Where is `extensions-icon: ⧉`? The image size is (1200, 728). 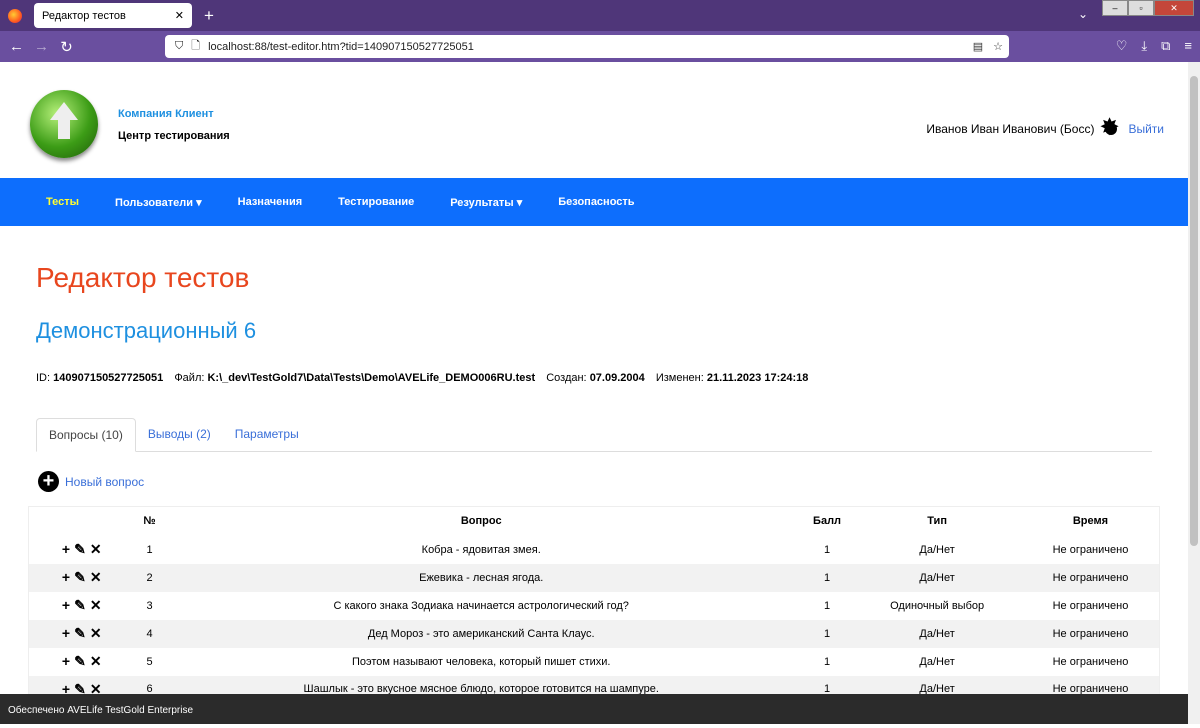 extensions-icon: ⧉ is located at coordinates (1166, 45).